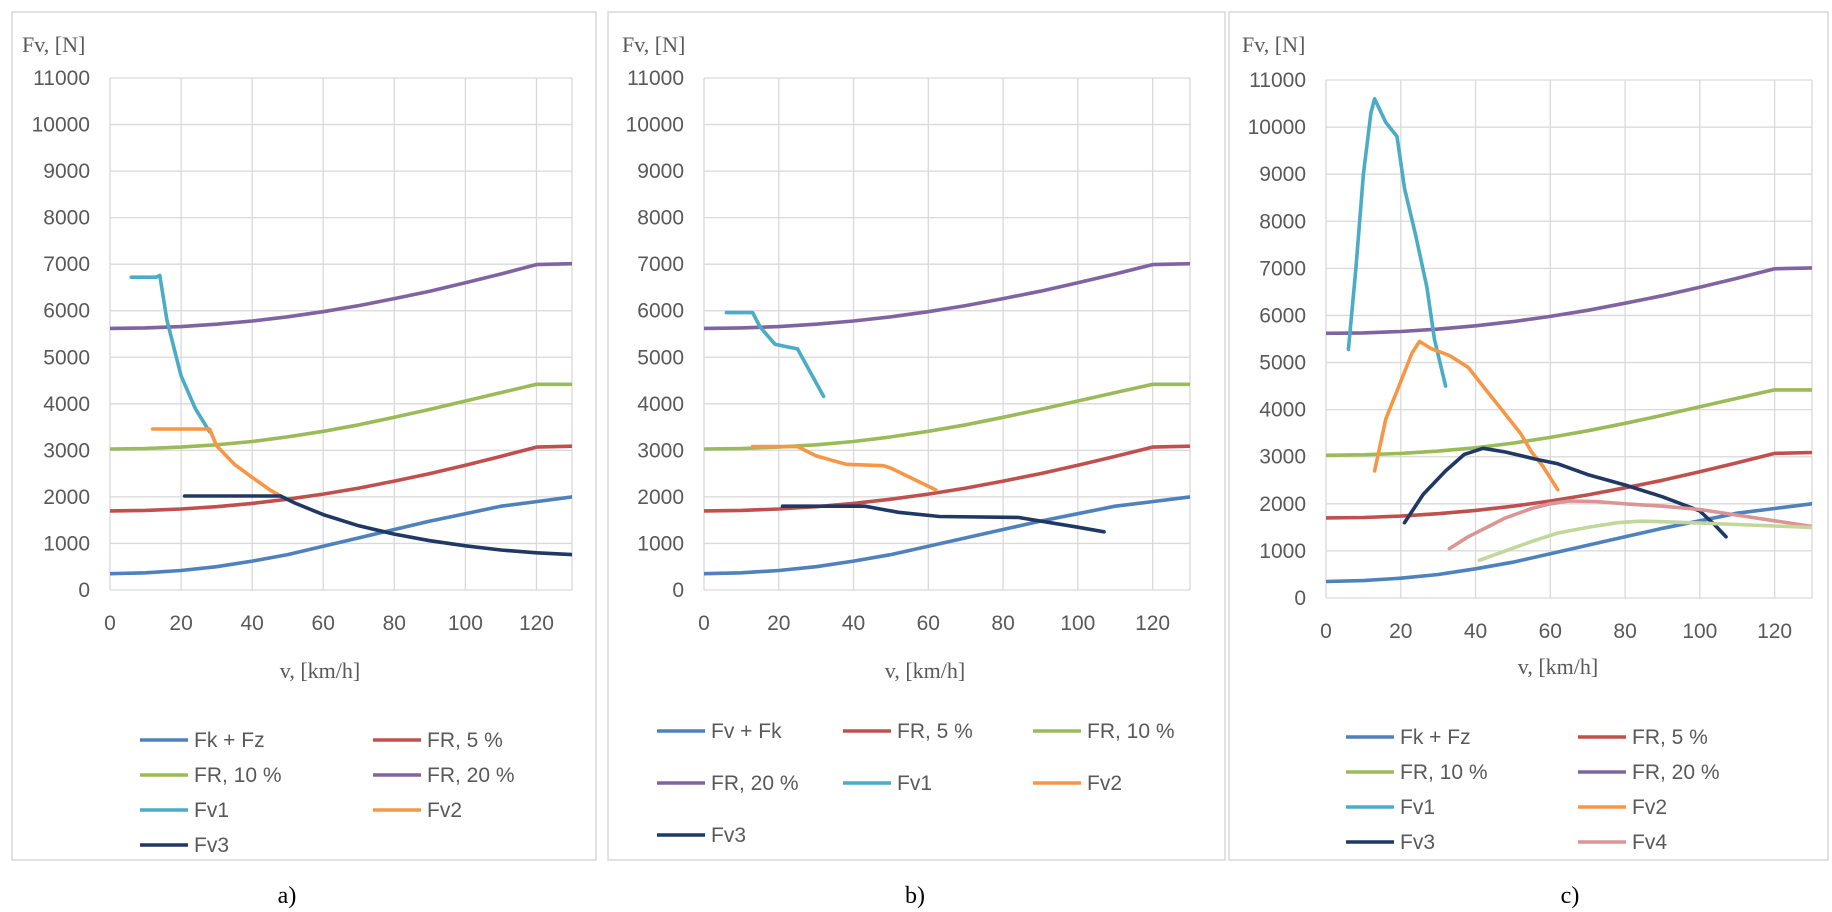 Image resolution: width=1832 pixels, height=912 pixels. I want to click on legend-label: Fv4, so click(1649, 842).